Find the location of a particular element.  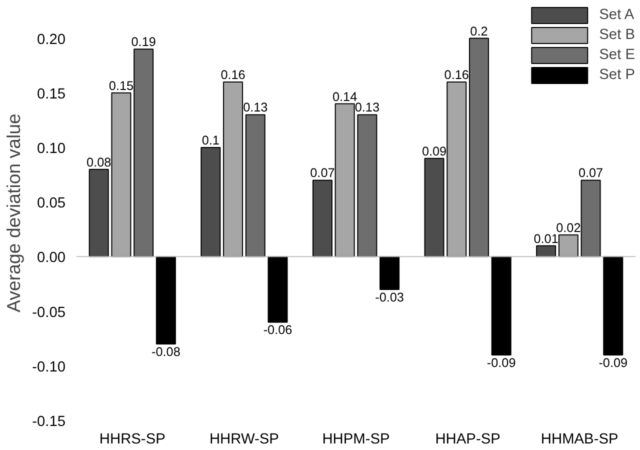

x-tick-label: HHRS-SP is located at coordinates (132, 440).